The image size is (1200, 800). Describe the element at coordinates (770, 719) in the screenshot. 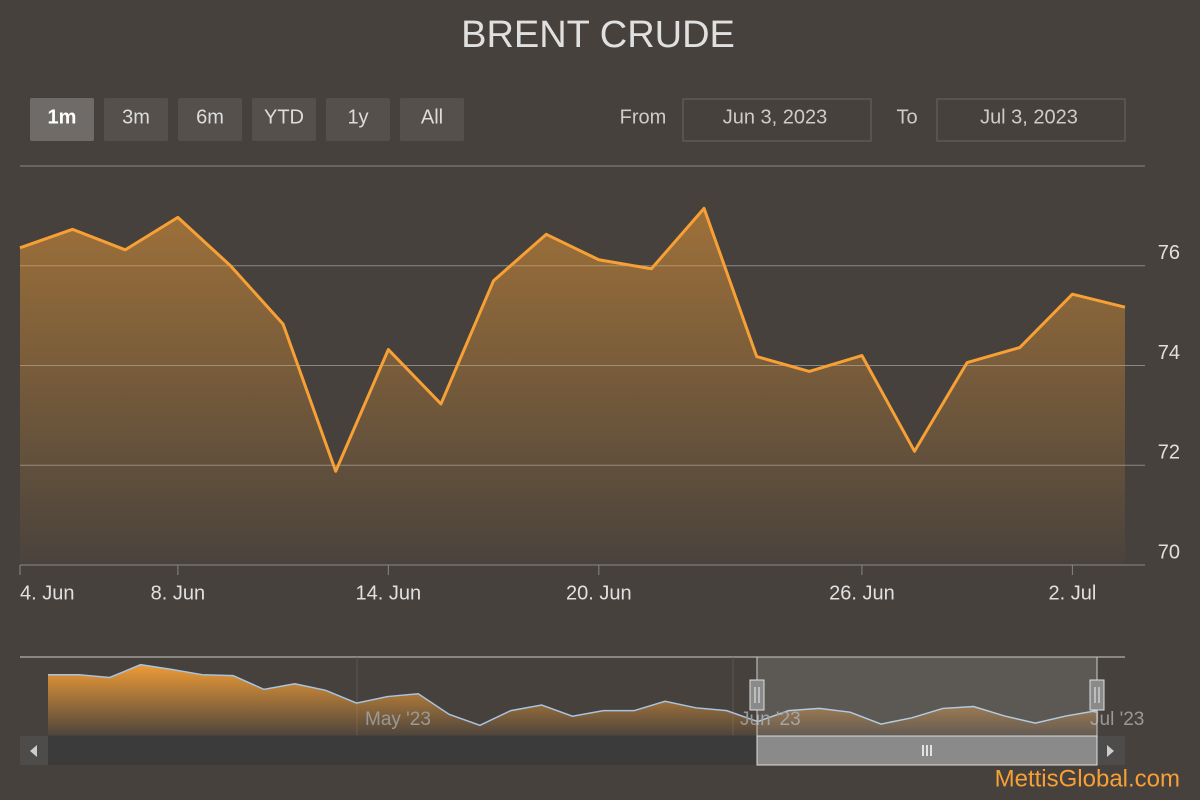

I see `navigator-label: Jun '23` at that location.